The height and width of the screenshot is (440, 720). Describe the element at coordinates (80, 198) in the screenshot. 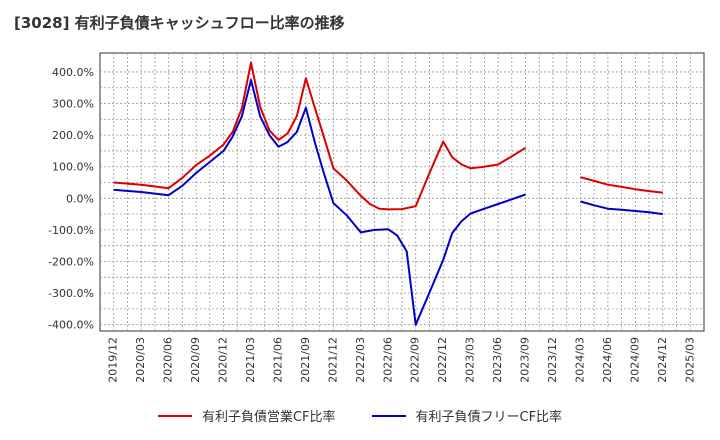

I see `y-tick-label: 0.0%` at that location.